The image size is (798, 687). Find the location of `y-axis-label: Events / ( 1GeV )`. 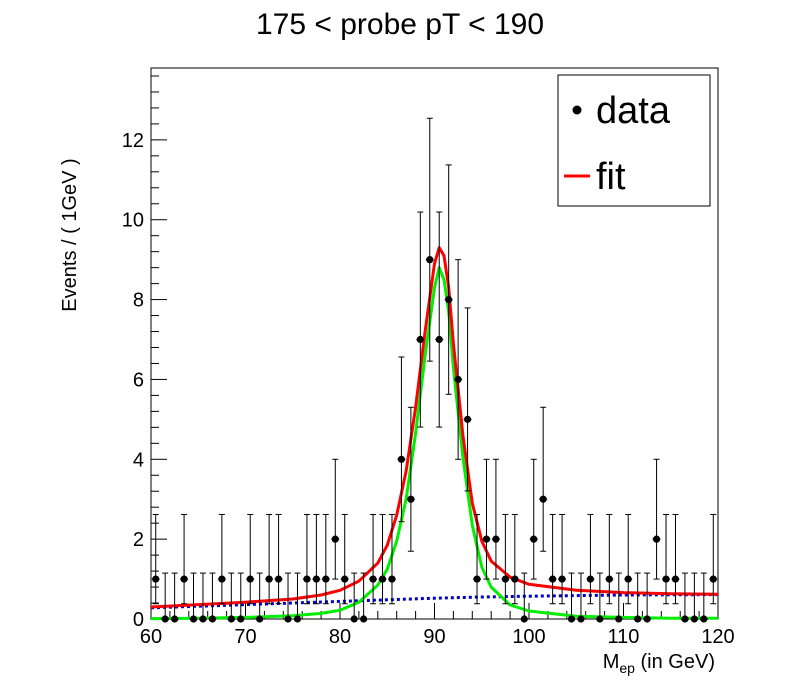

y-axis-label: Events / ( 1GeV ) is located at coordinates (70, 234).